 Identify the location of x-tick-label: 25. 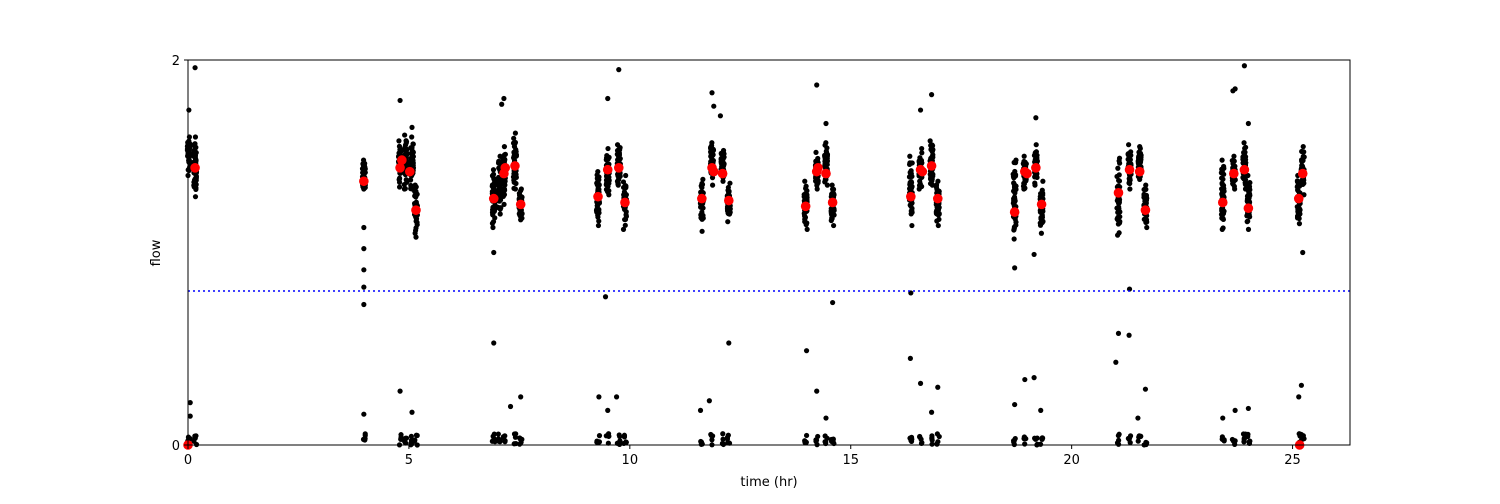
(1292, 460).